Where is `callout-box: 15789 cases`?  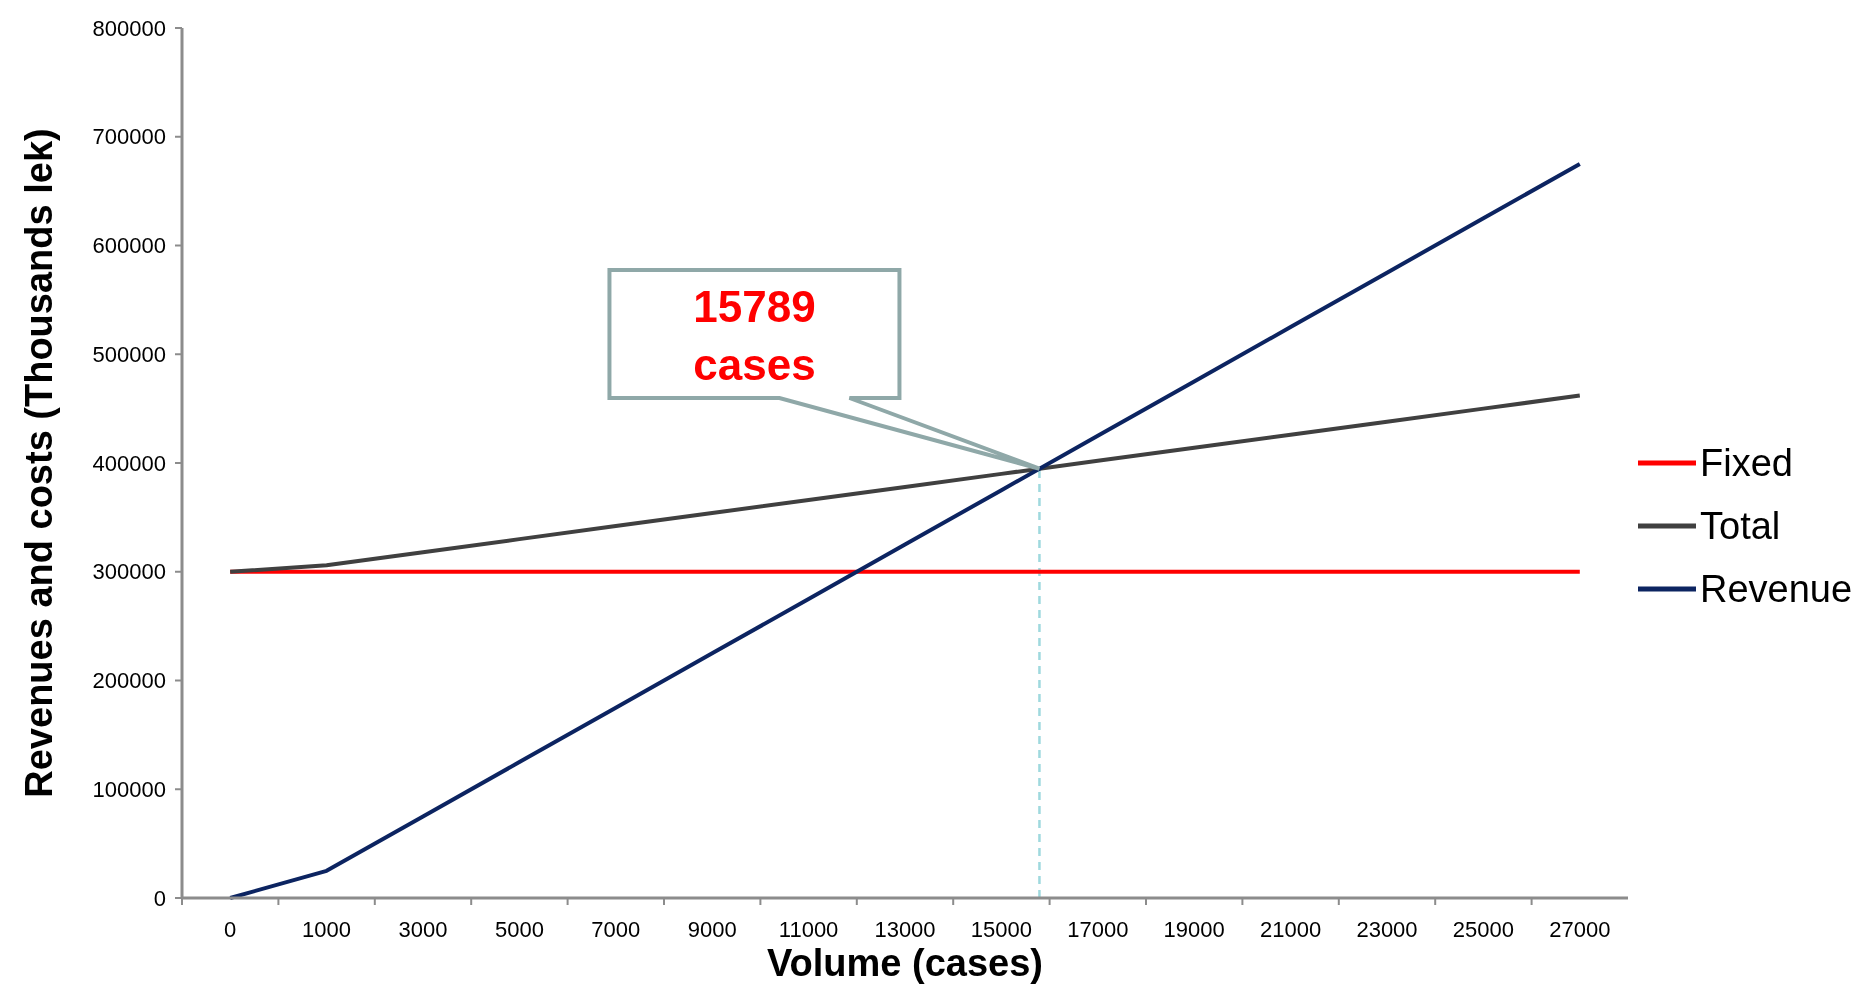
callout-box: 15789 cases is located at coordinates (824, 369).